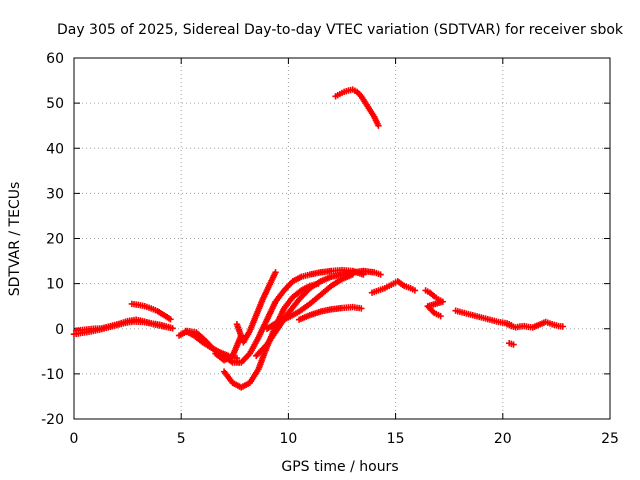 Image resolution: width=640 pixels, height=480 pixels. What do you see at coordinates (288, 439) in the screenshot?
I see `x-tick-label: 10` at bounding box center [288, 439].